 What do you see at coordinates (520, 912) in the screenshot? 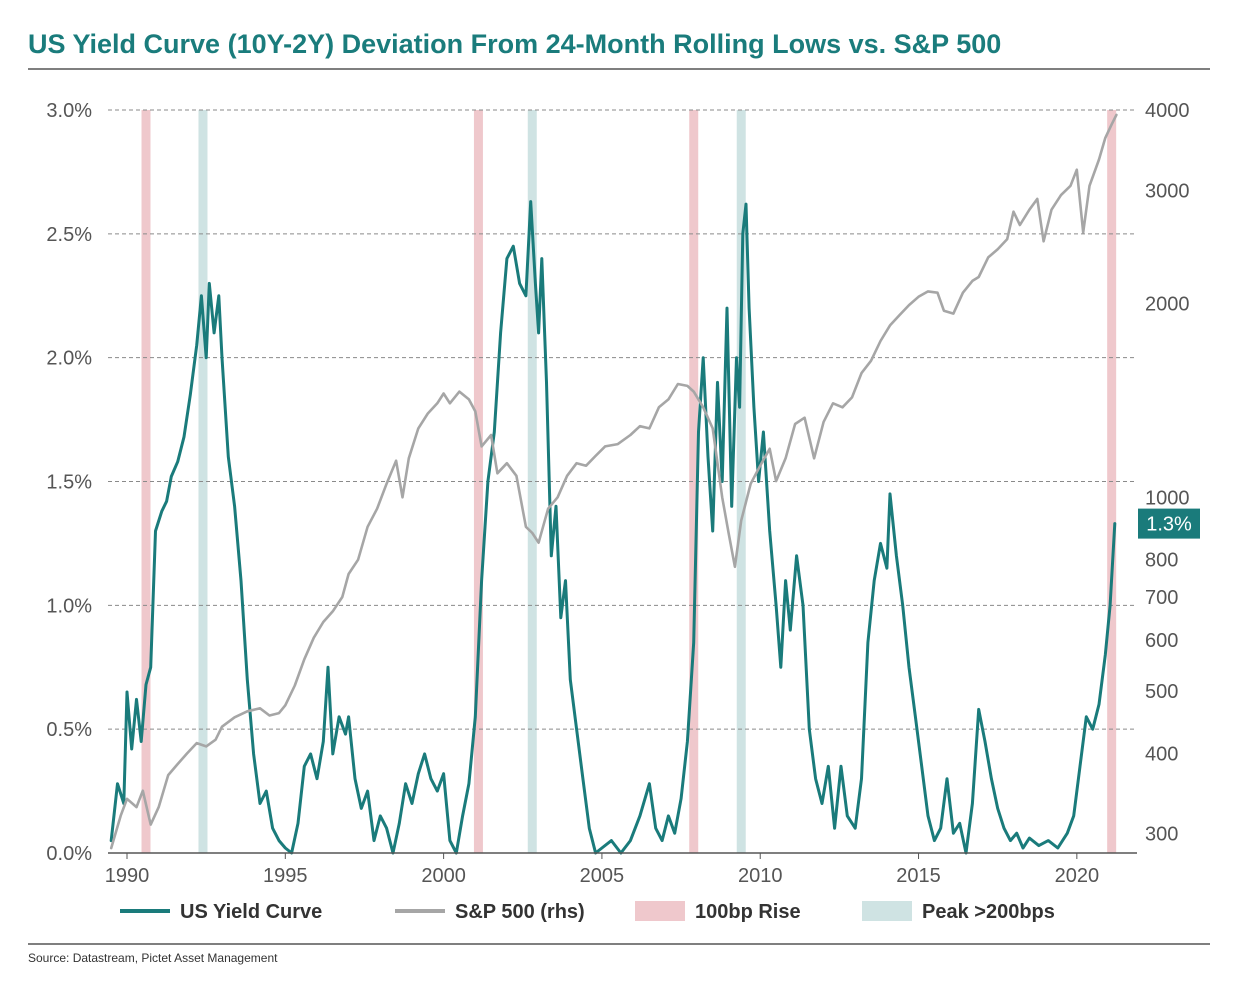
I see `legend-item-1-label: S&P 500 (rhs)` at bounding box center [520, 912].